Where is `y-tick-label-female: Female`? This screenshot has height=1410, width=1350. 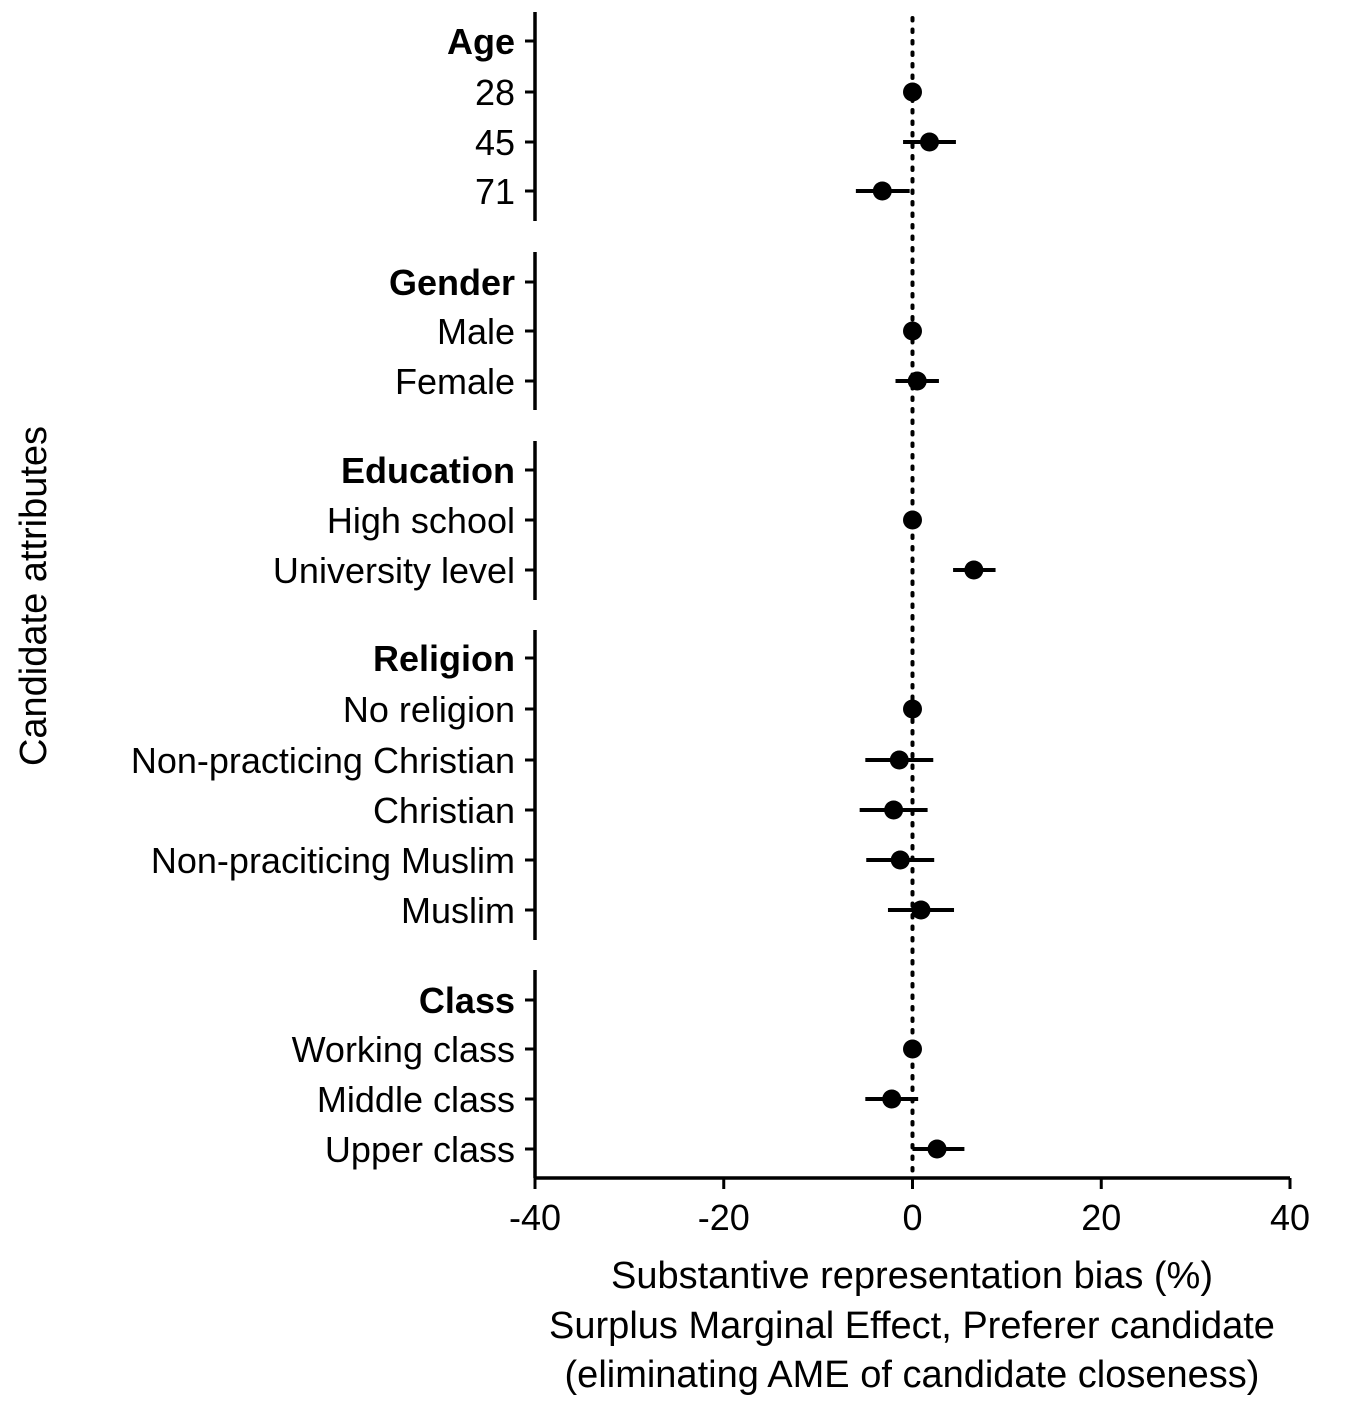
y-tick-label-female: Female is located at coordinates (455, 381).